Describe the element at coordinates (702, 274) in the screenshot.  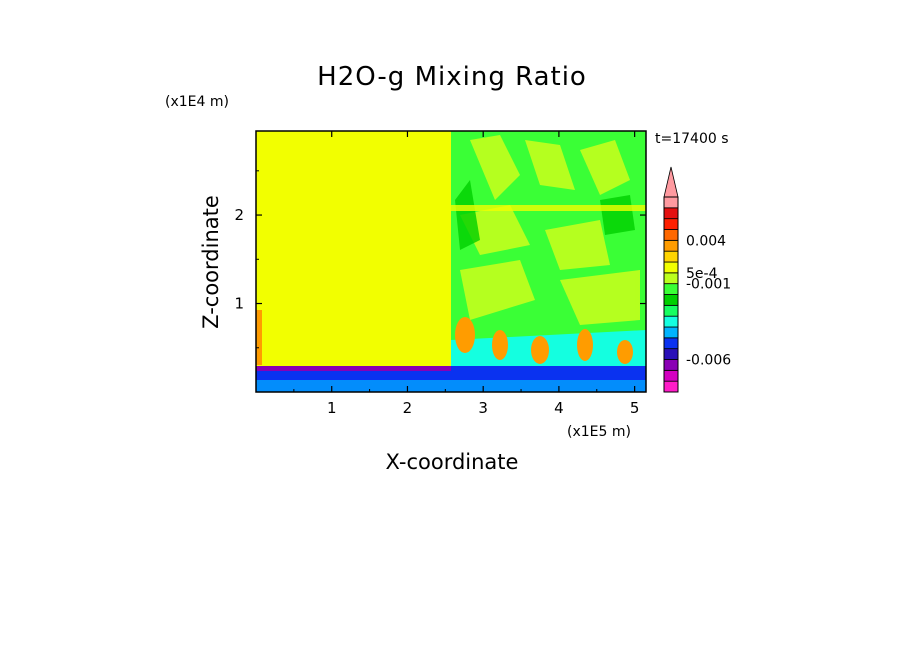
I see `colorbar-tick-label: 5e-4` at that location.